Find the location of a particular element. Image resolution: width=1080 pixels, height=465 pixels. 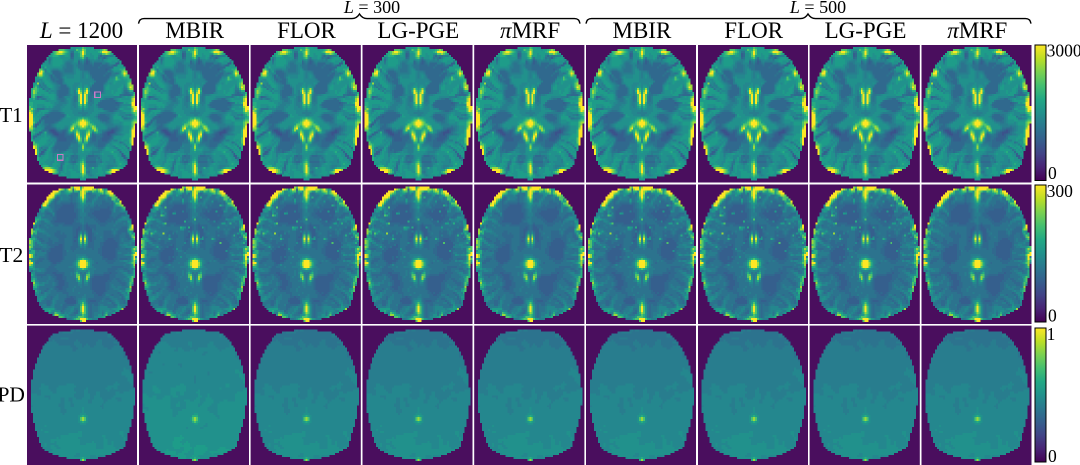

svg-text: 1 is located at coordinates (1051, 334).